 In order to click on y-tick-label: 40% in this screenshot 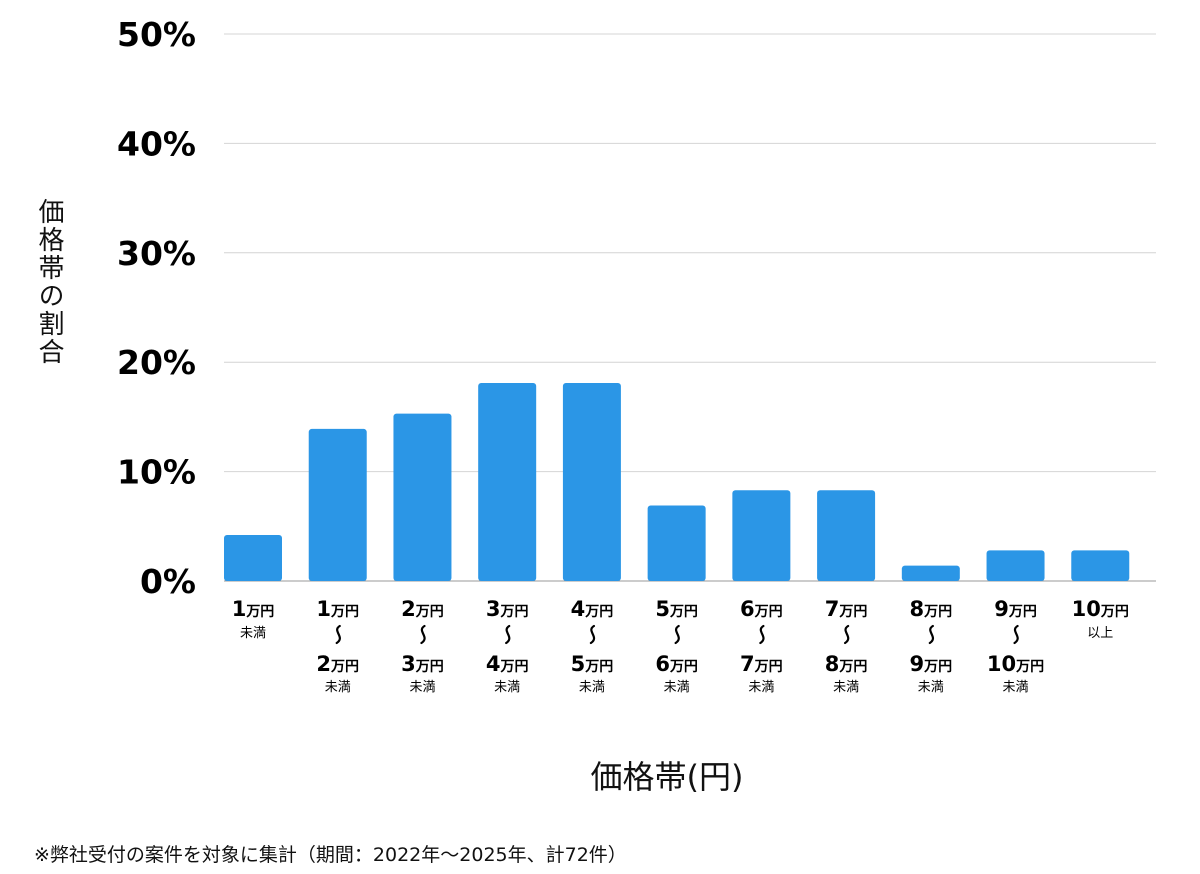, I will do `click(156, 143)`.